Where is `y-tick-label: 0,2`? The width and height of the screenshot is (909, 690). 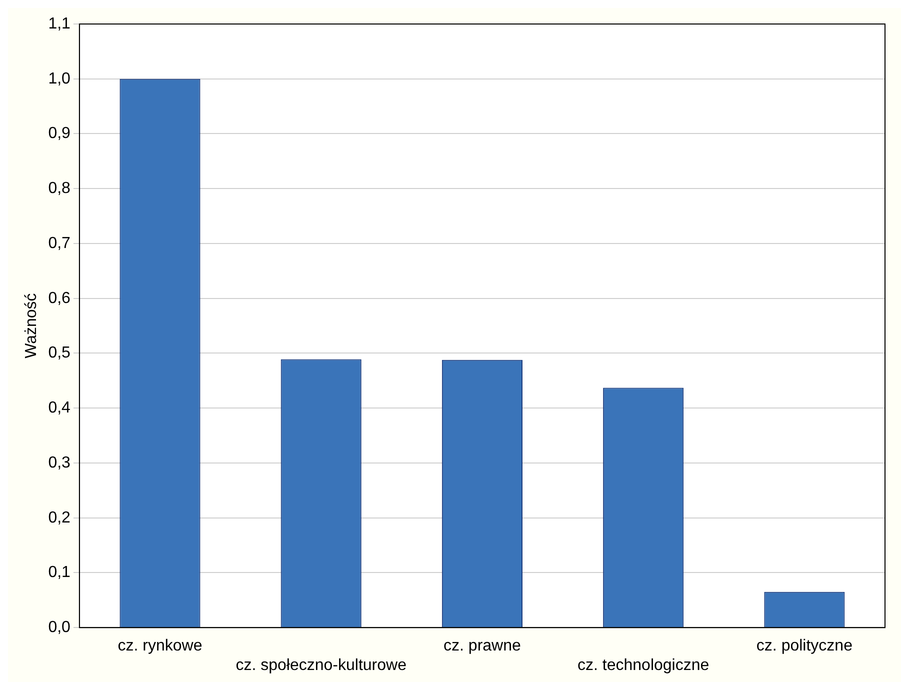 y-tick-label: 0,2 is located at coordinates (59, 517).